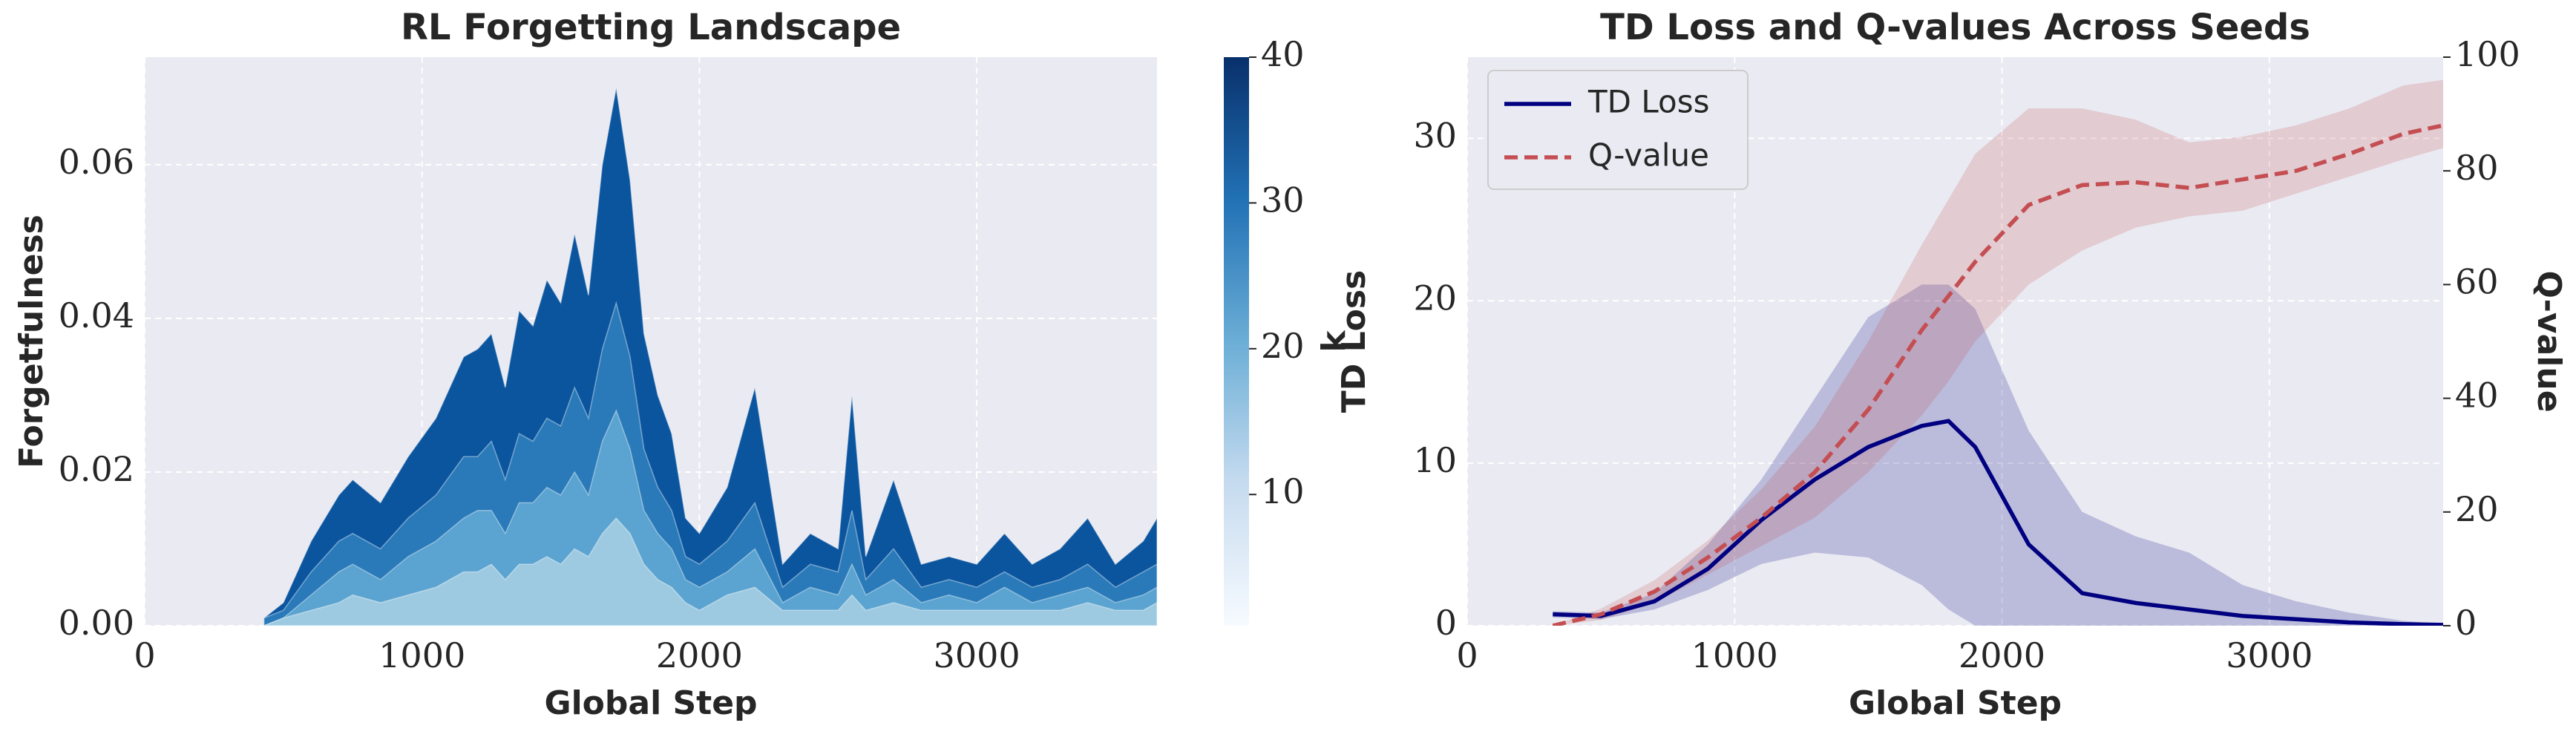  Describe the element at coordinates (2466, 623) in the screenshot. I see `y2-tick-label: 0` at that location.